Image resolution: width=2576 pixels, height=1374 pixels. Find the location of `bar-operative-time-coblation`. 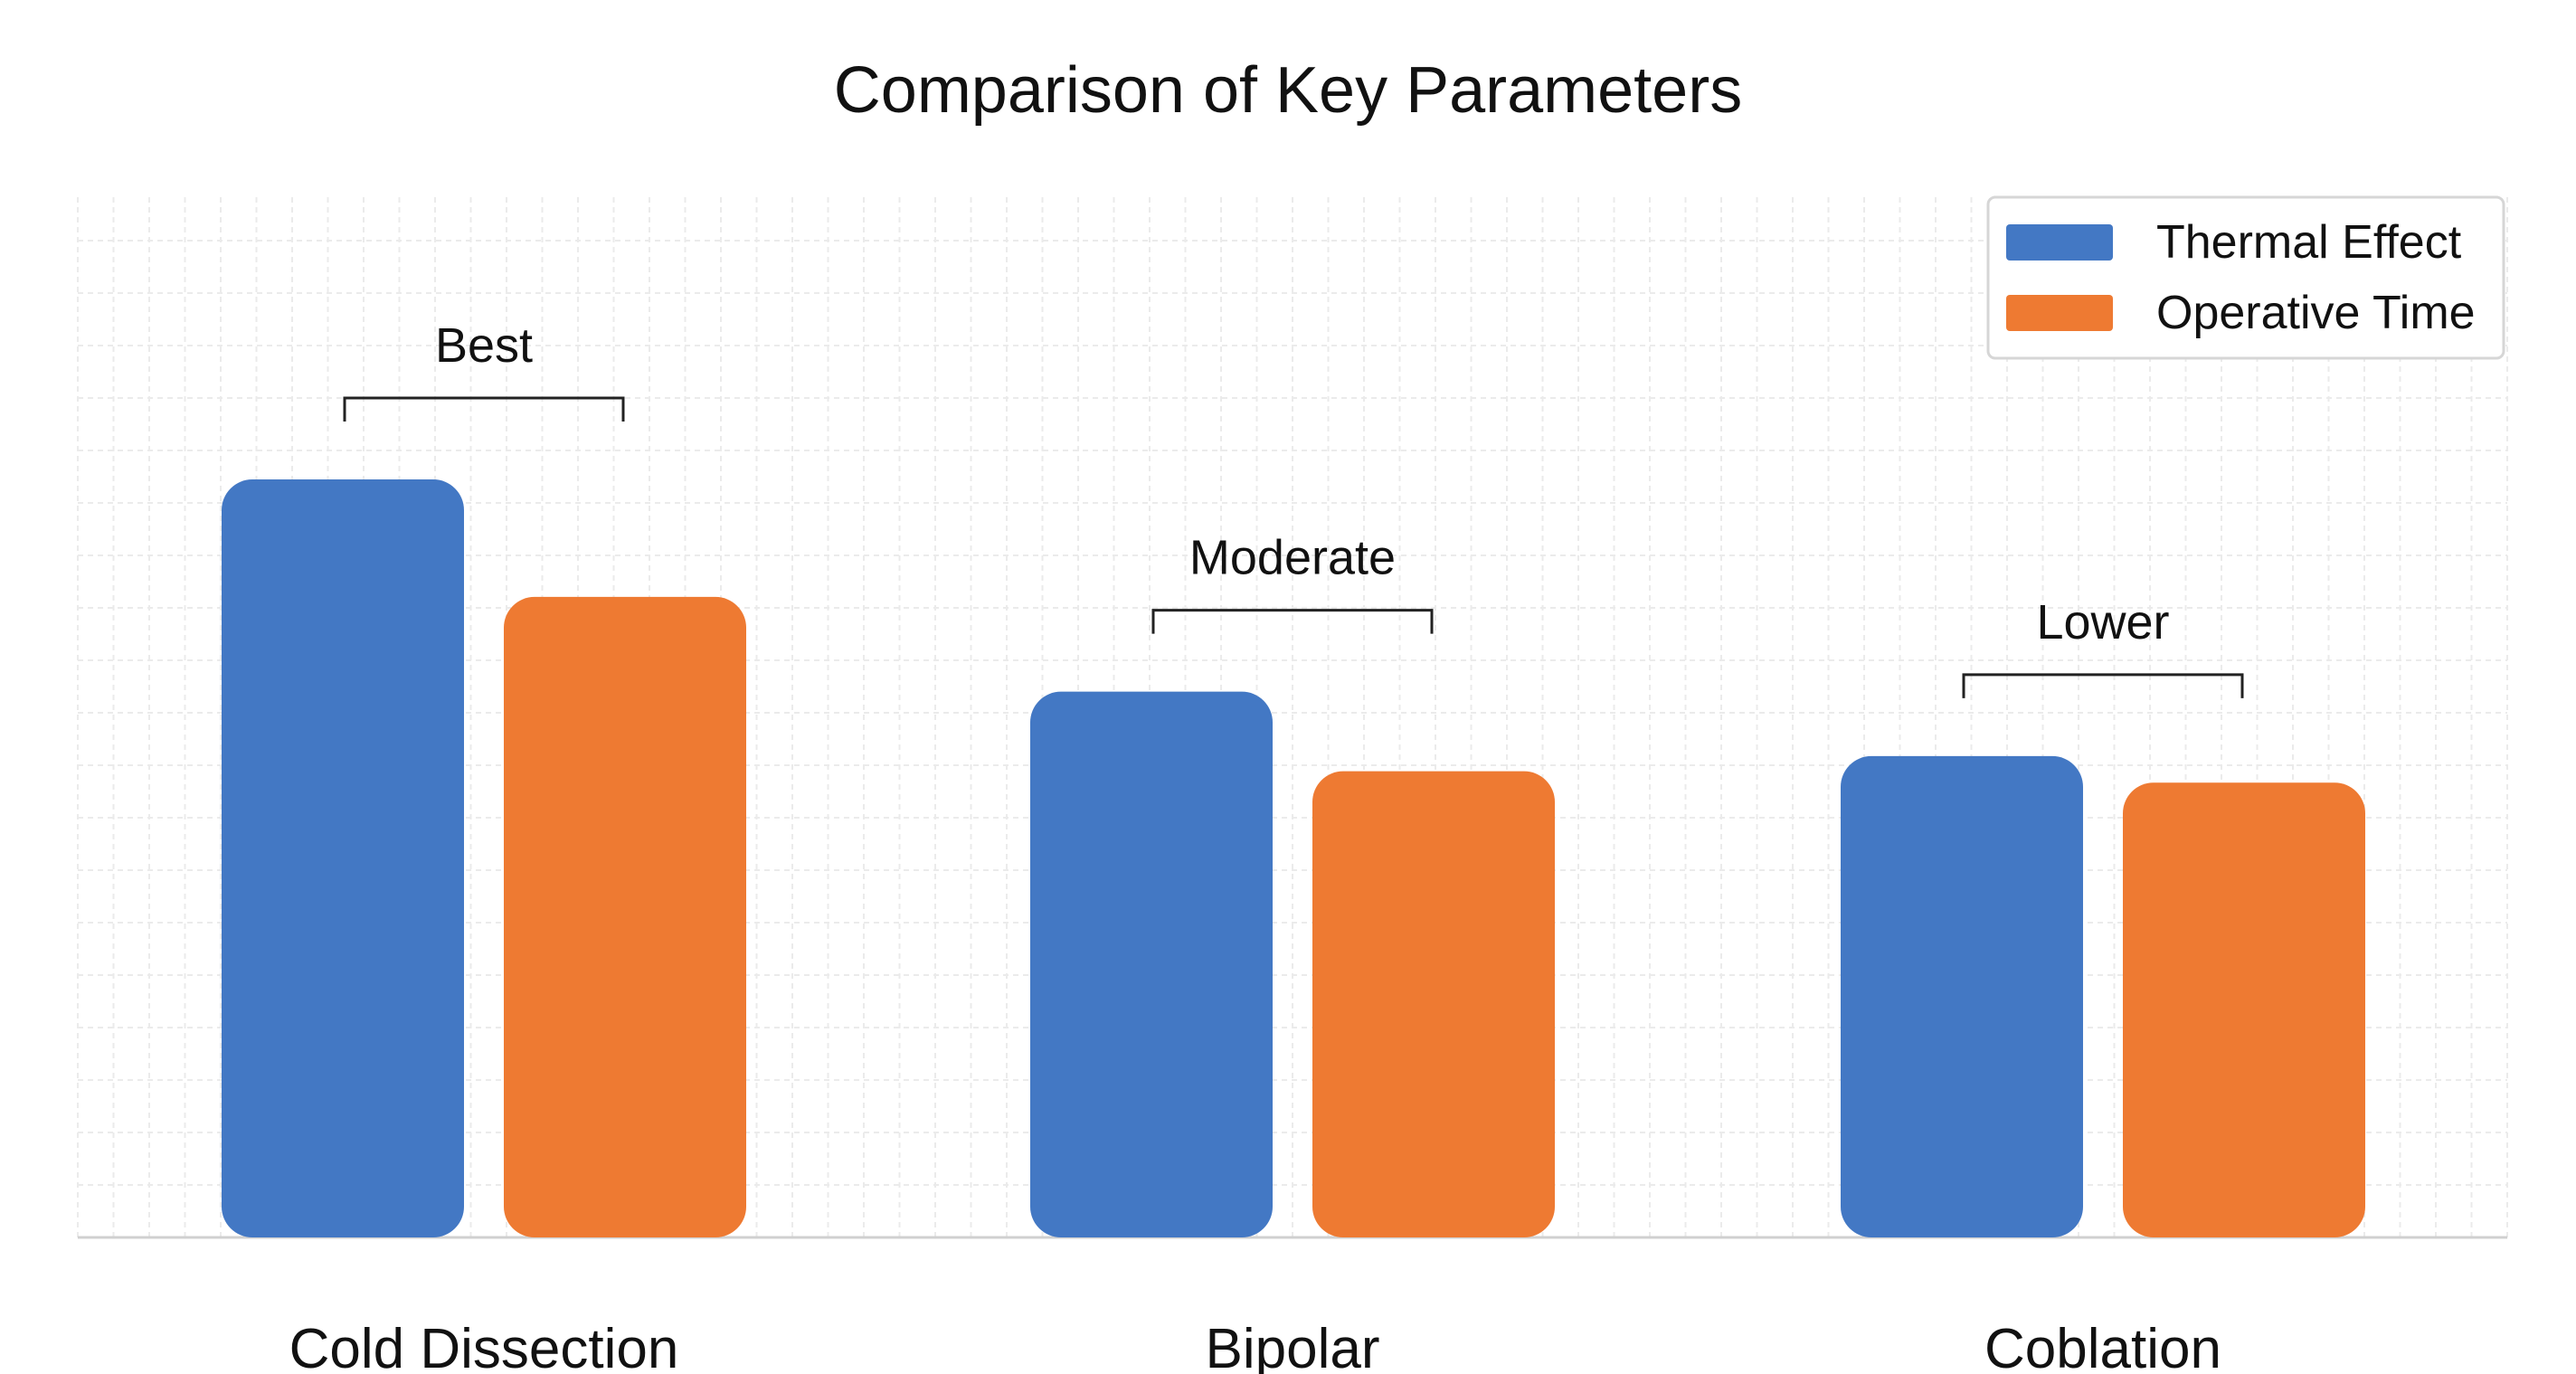

bar-operative-time-coblation is located at coordinates (2244, 1009).